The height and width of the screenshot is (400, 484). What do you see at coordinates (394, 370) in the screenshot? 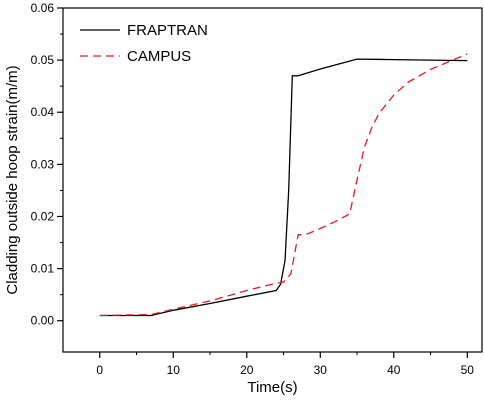
I see `x-tick-label: 40` at bounding box center [394, 370].